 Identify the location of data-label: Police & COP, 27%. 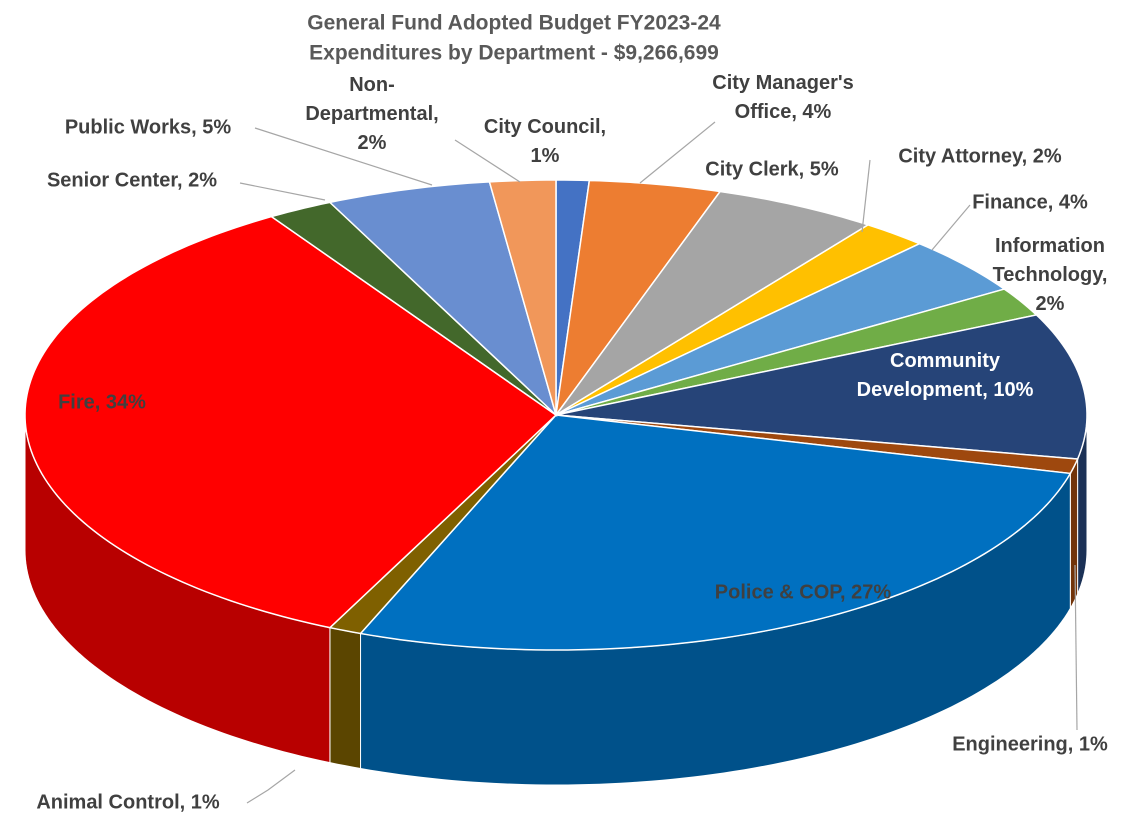
(803, 592).